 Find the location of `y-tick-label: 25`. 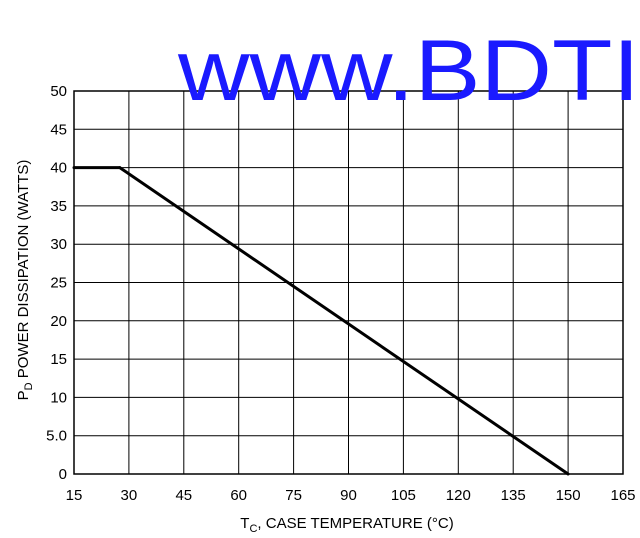

y-tick-label: 25 is located at coordinates (58, 283).